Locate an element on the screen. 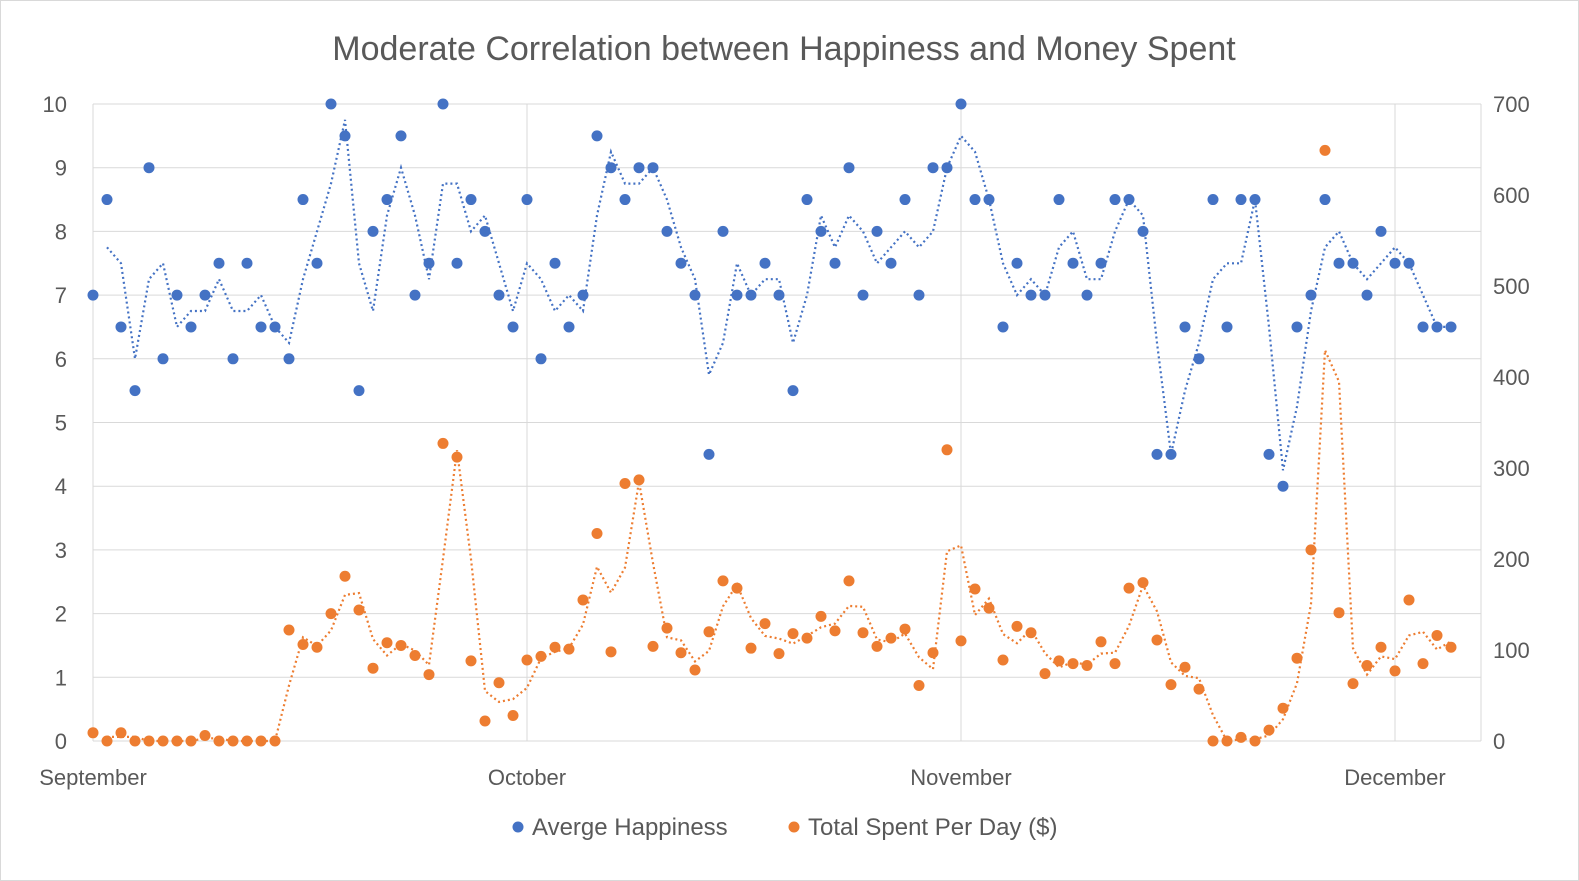 The image size is (1579, 881). y-right-tick-label: 700 is located at coordinates (1511, 104).